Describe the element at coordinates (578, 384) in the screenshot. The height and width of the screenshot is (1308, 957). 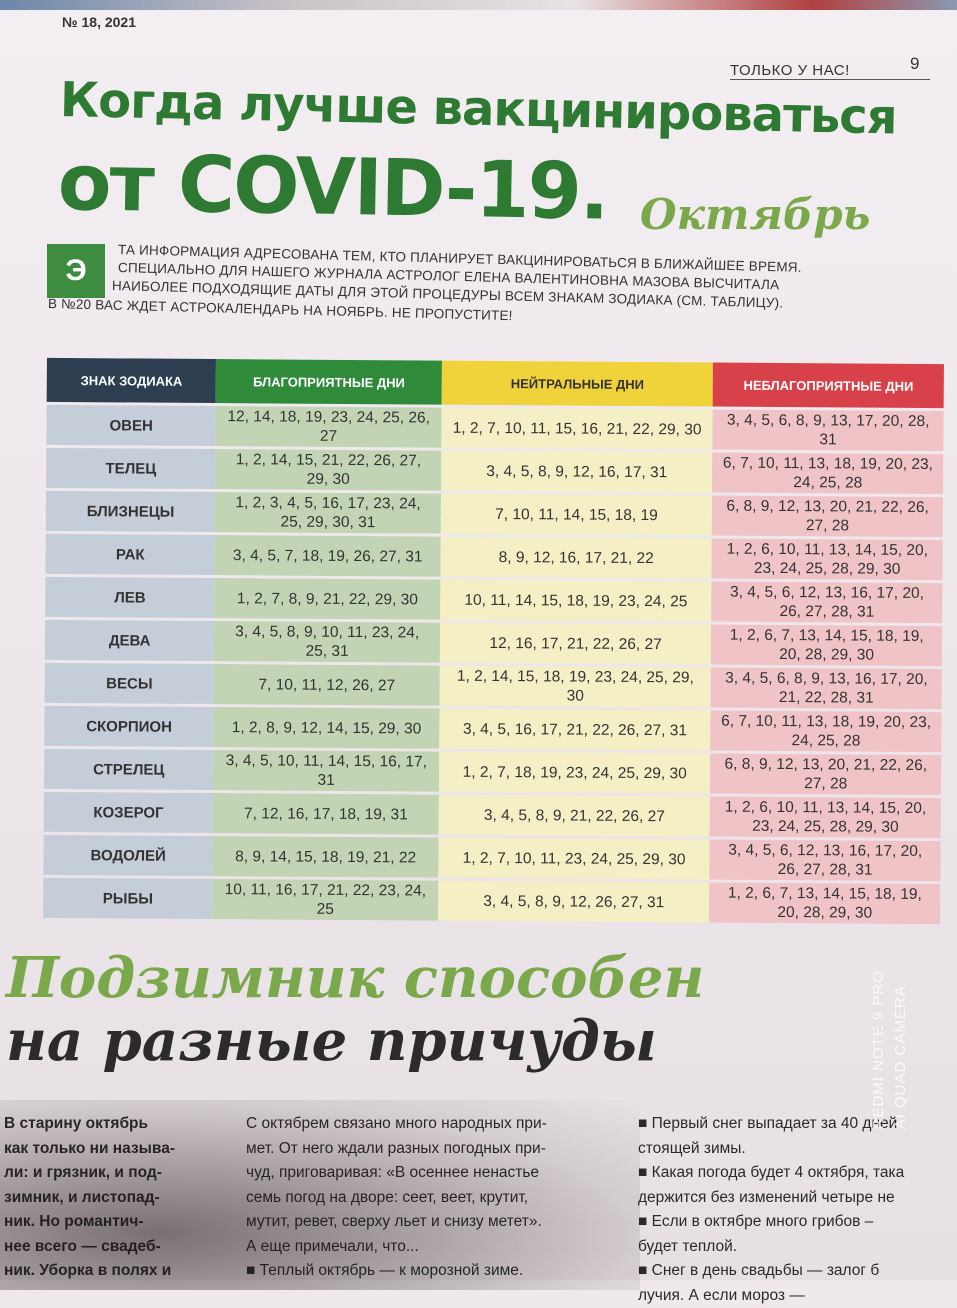
I see `header-neutral: НЕЙТРАЛЬНЫЕ ДНИ` at that location.